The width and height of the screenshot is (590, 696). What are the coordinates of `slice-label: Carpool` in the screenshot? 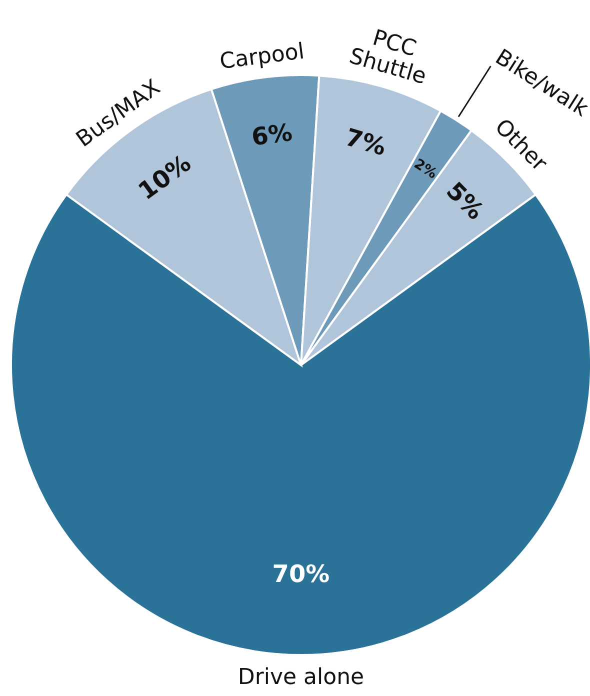 It's located at (262, 57).